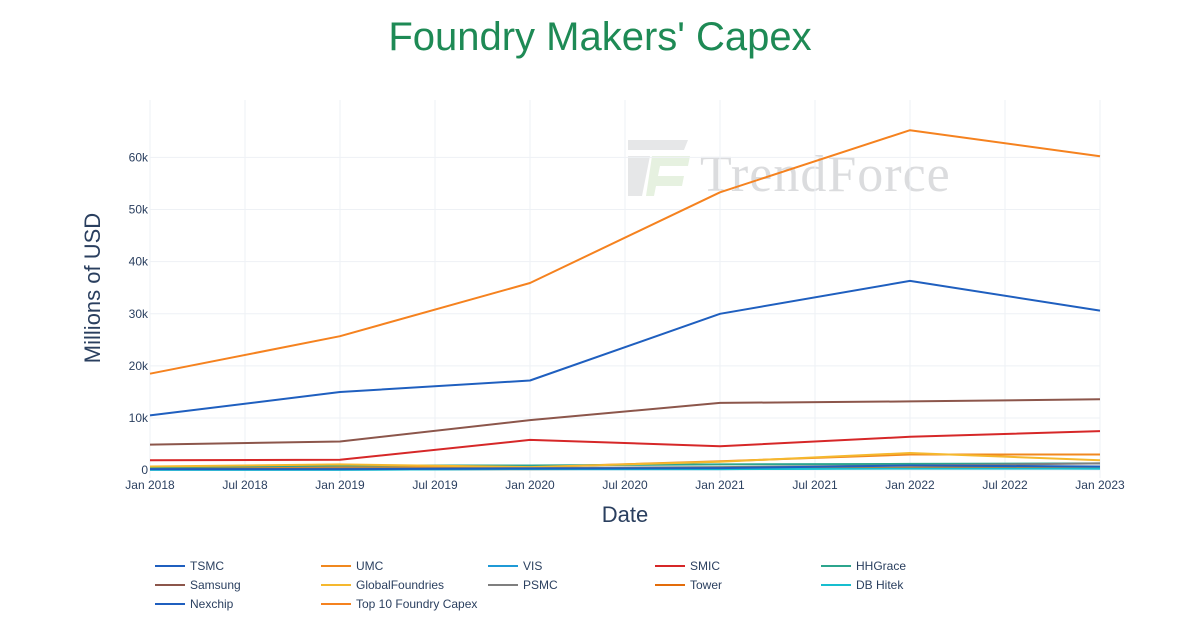 The image size is (1200, 630). What do you see at coordinates (720, 485) in the screenshot?
I see `x-tick-label: Jan 2021` at bounding box center [720, 485].